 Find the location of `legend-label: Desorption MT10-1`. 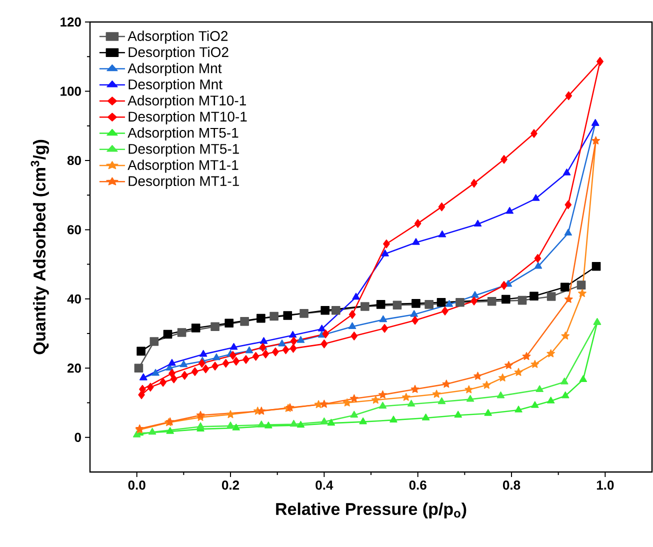

legend-label: Desorption MT10-1 is located at coordinates (187, 117).